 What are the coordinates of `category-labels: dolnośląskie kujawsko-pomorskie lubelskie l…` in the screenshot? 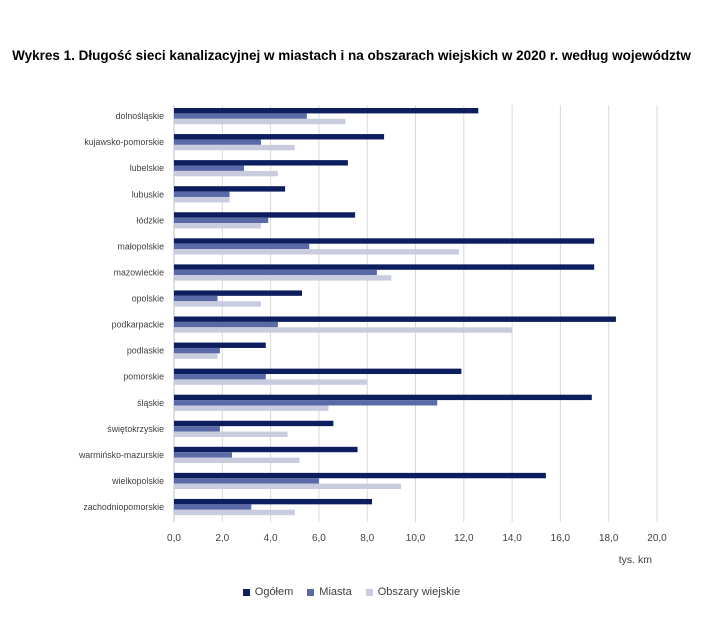 It's located at (121, 311).